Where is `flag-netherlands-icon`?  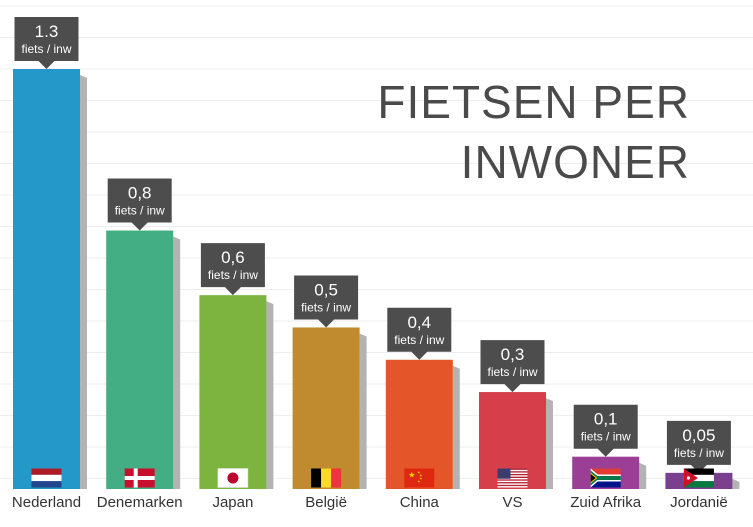
flag-netherlands-icon is located at coordinates (46, 478).